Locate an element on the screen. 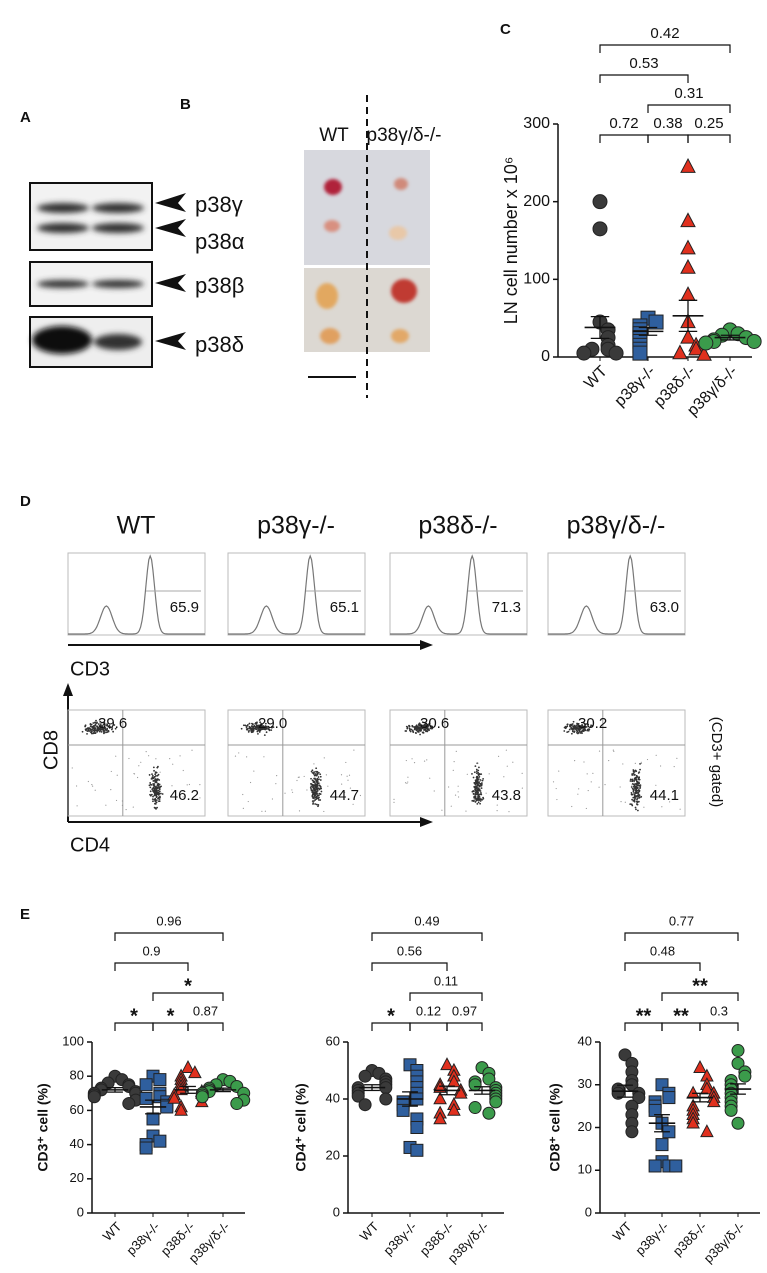 The width and height of the screenshot is (767, 1273). bracket-label: ** is located at coordinates (681, 1016).